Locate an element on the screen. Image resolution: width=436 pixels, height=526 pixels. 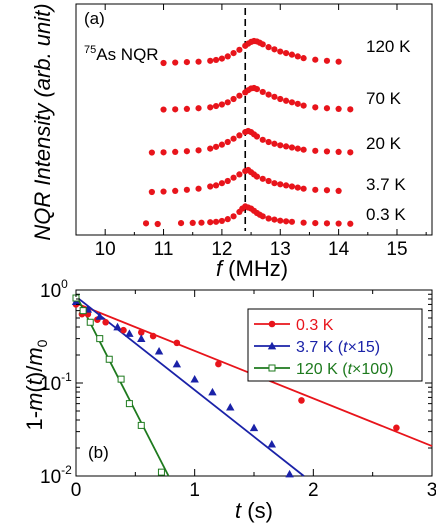
legend-text: 0.3 K is located at coordinates (315, 325).